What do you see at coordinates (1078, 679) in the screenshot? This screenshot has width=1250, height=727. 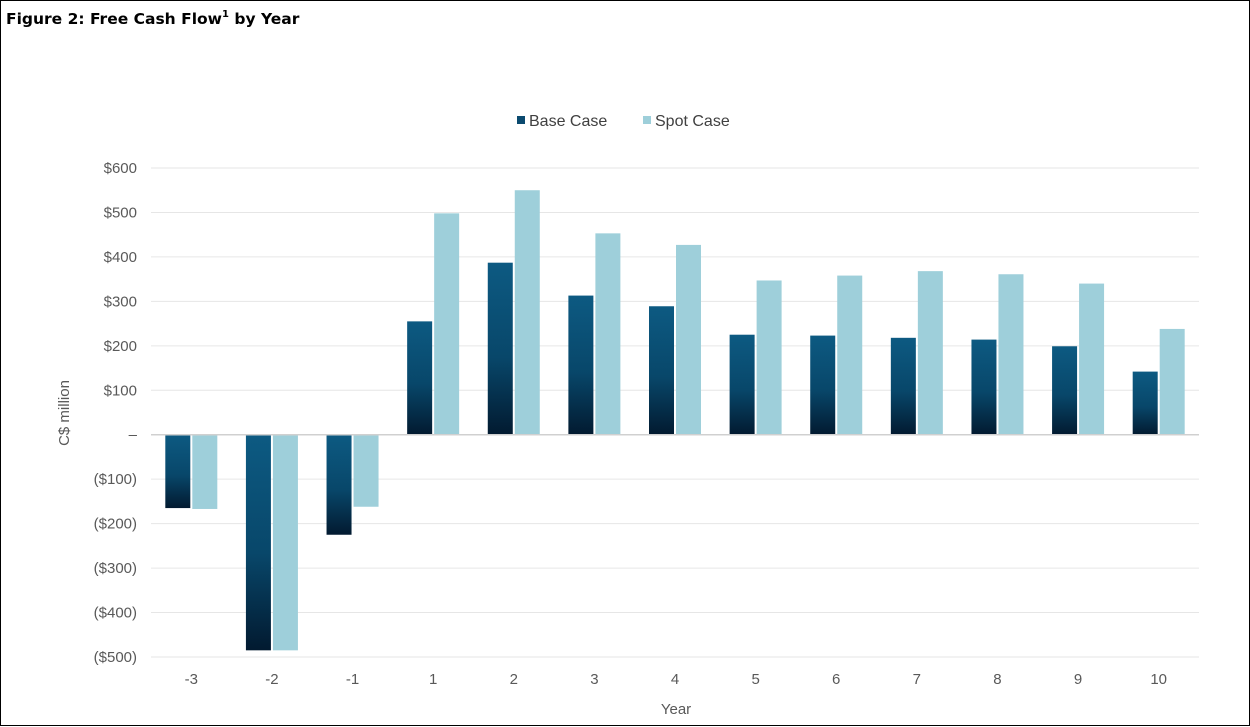 I see `x-tick-label: 9` at bounding box center [1078, 679].